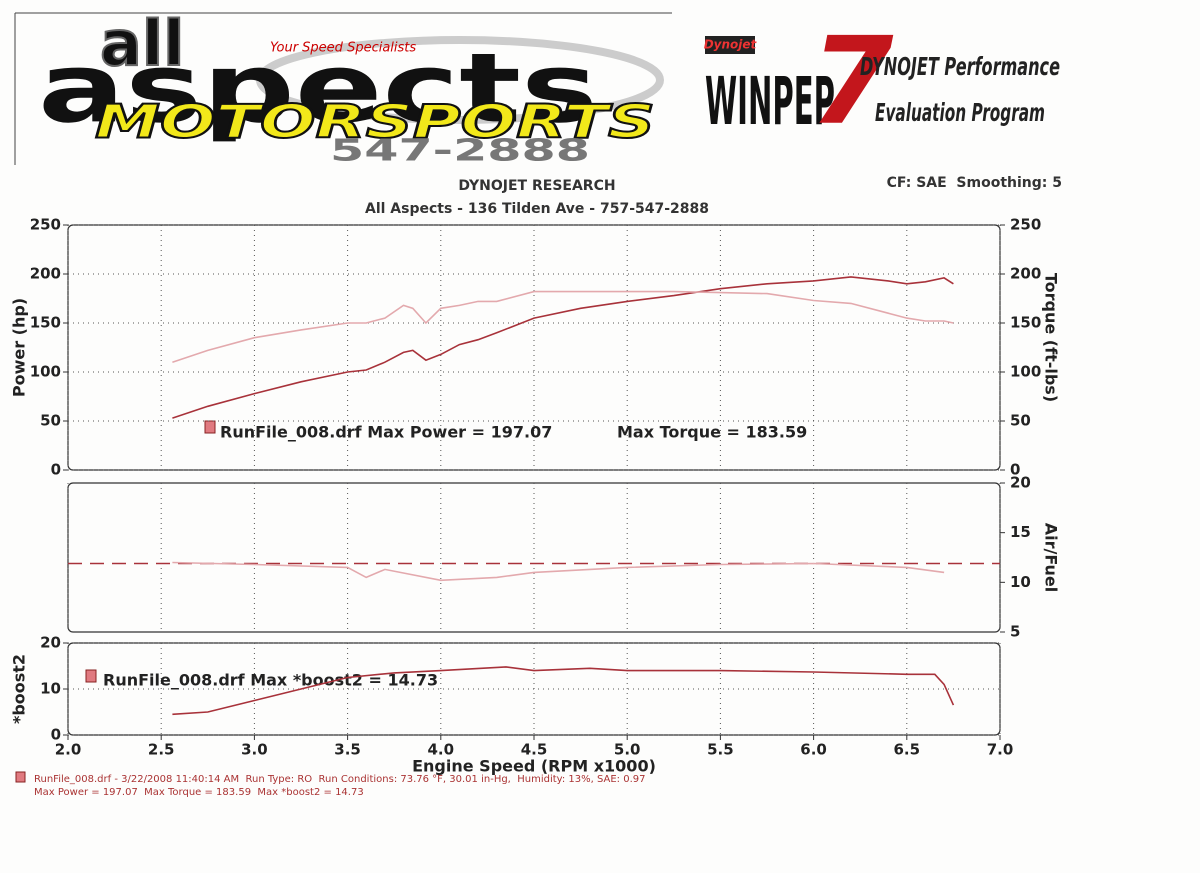  Describe the element at coordinates (1051, 557) in the screenshot. I see `y2-axis-label: Air/Fuel` at that location.